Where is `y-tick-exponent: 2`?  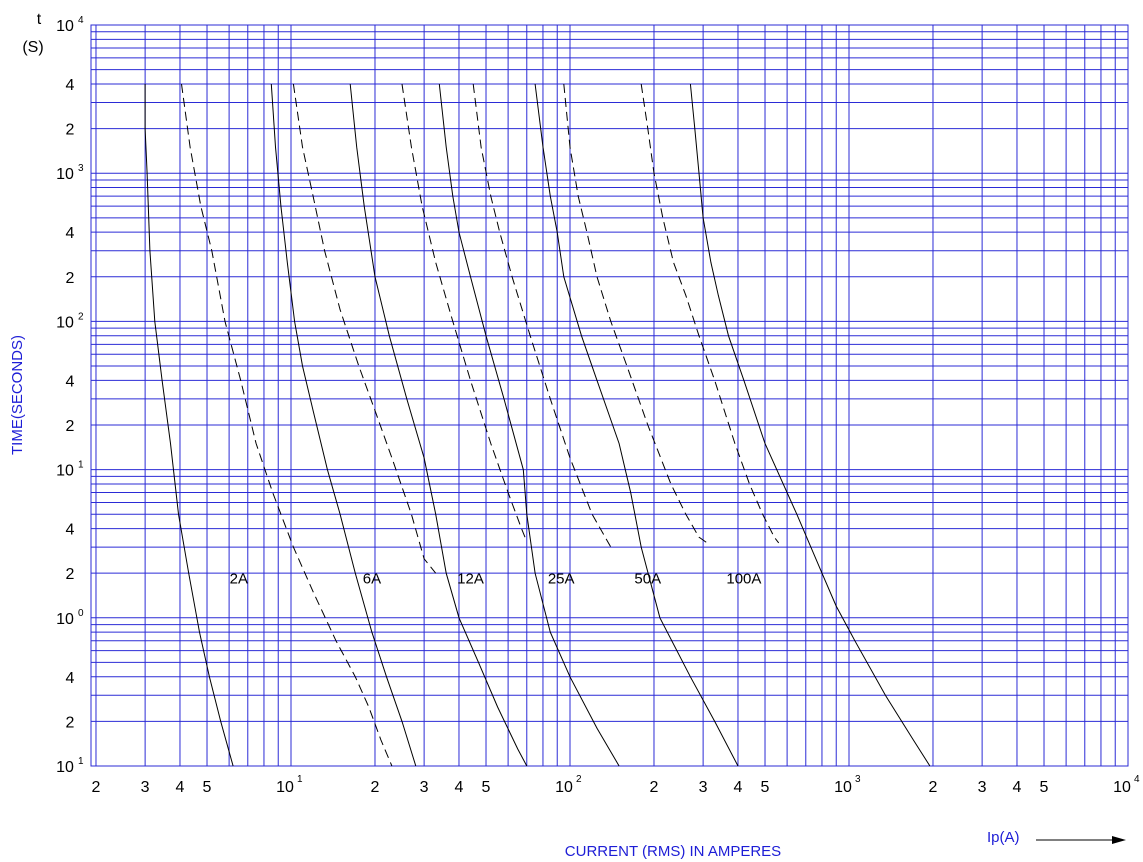 y-tick-exponent: 2 is located at coordinates (81, 316).